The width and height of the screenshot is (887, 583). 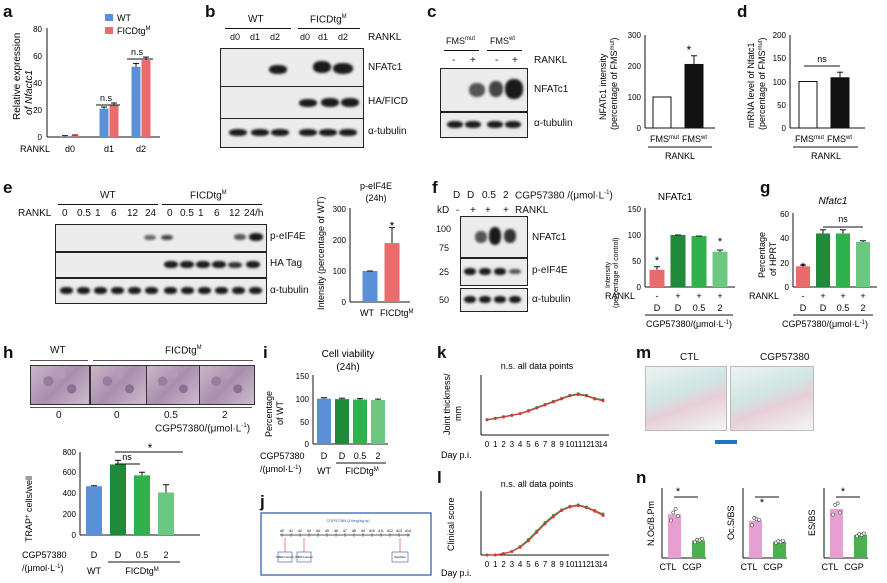 What do you see at coordinates (435, 187) in the screenshot?
I see `panel-letter-f: f` at bounding box center [435, 187].